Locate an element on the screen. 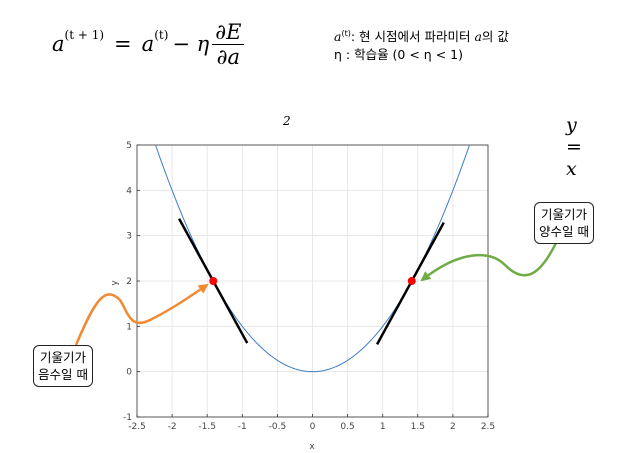 The image size is (618, 453). x-tick-label: 0 is located at coordinates (313, 427).